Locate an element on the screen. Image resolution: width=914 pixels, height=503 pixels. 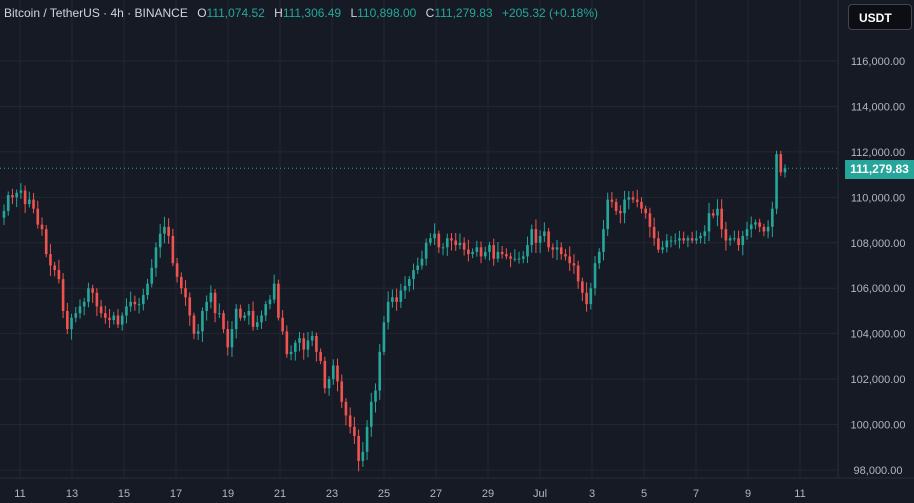
change-value: +205.32 (+0.18%) is located at coordinates (550, 13).